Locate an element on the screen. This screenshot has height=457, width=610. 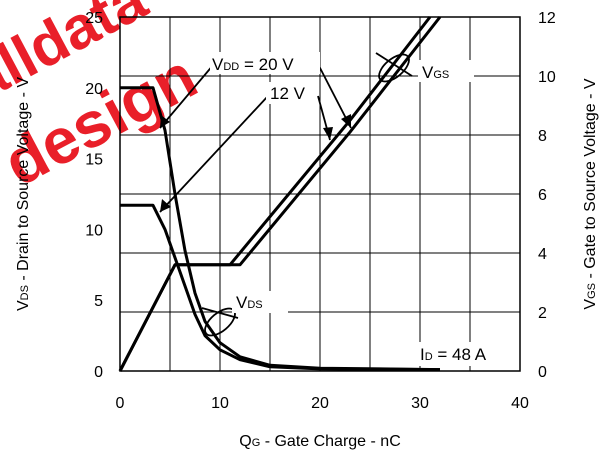
y-tick-label: 15 is located at coordinates (94, 160).